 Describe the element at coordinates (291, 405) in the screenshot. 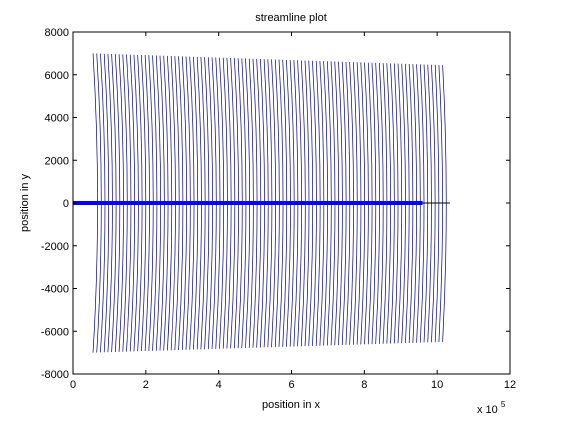

I see `x-axis-label: position in x` at that location.